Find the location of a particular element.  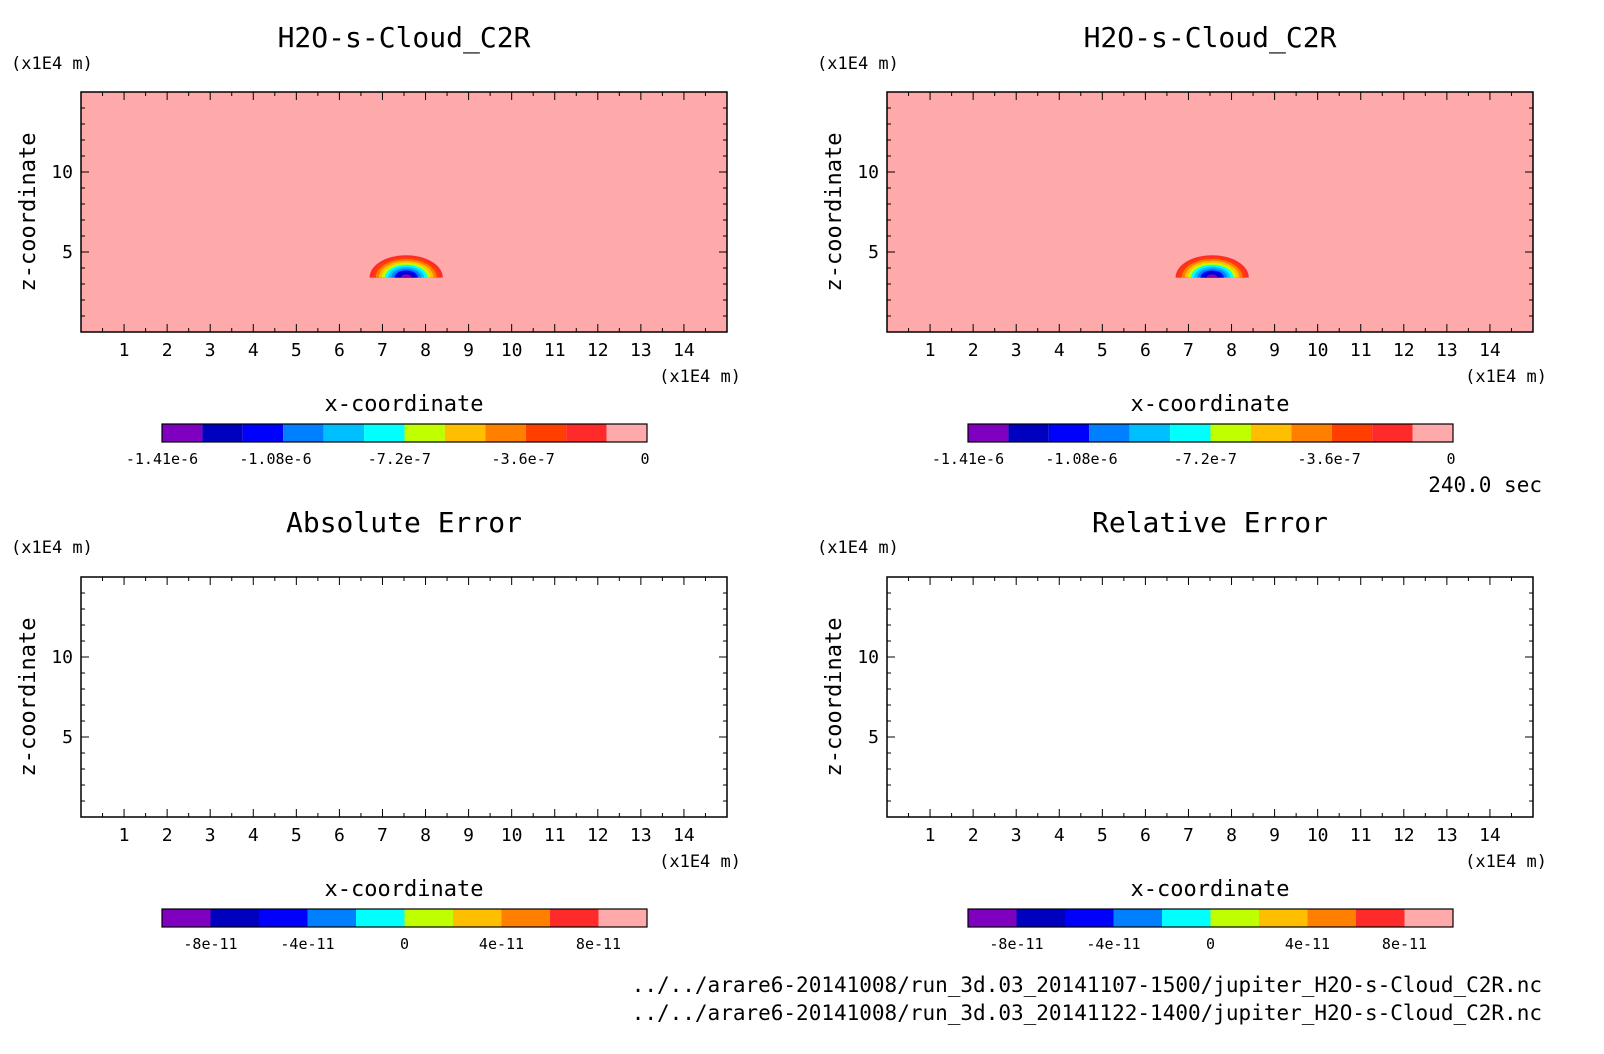

x-tick-label: 10 is located at coordinates (1318, 835).